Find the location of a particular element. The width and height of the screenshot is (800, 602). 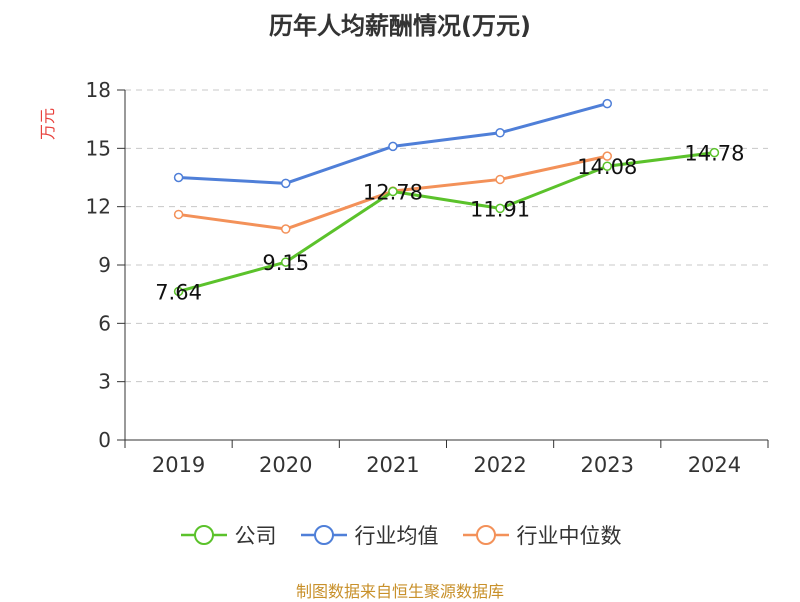

y-tick-label: 9 is located at coordinates (104, 265).